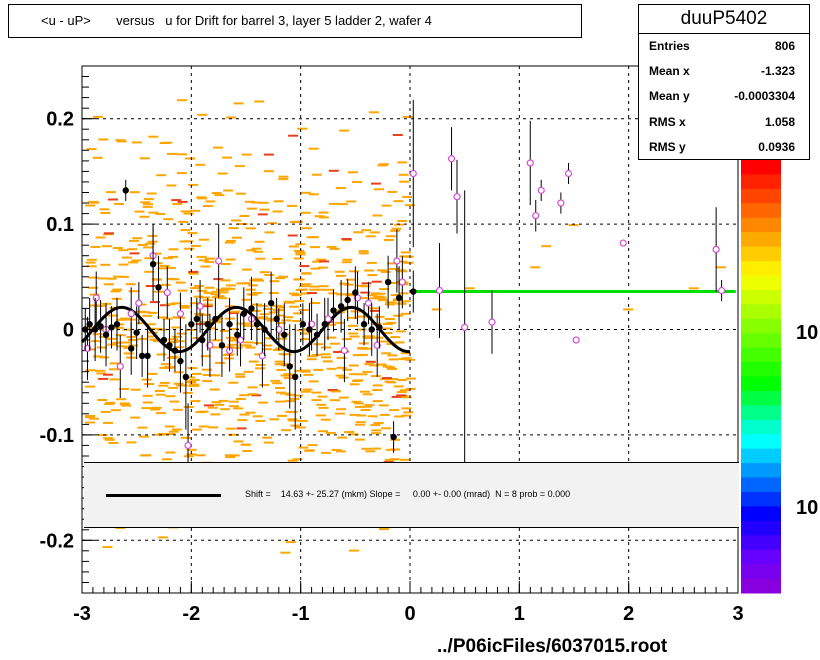  I want to click on stats-row-entries: Entries 806, so click(724, 47).